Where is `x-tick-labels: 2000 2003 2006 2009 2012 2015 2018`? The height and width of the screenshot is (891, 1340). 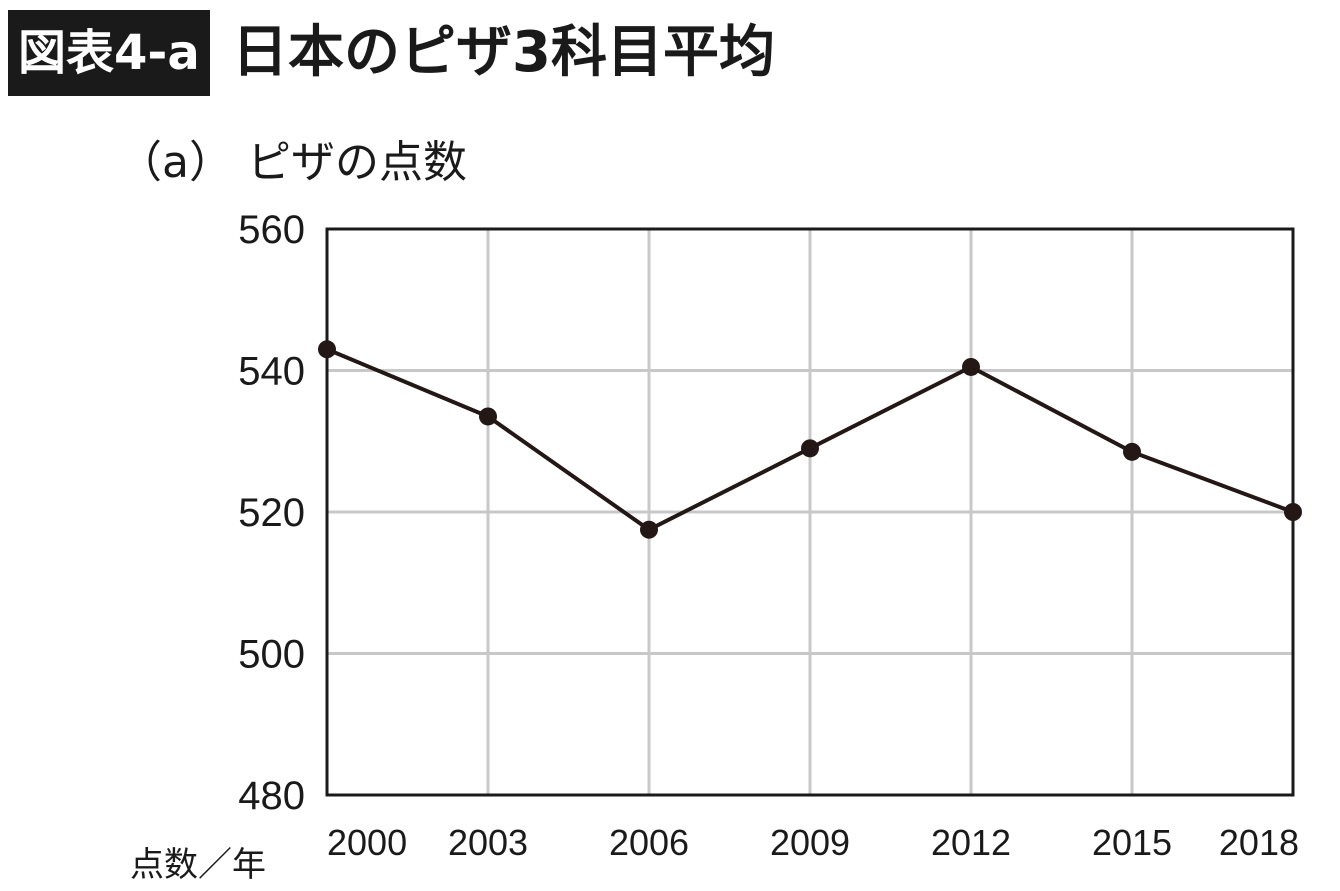
x-tick-labels: 2000 2003 2006 2009 2012 2015 2018 is located at coordinates (813, 842).